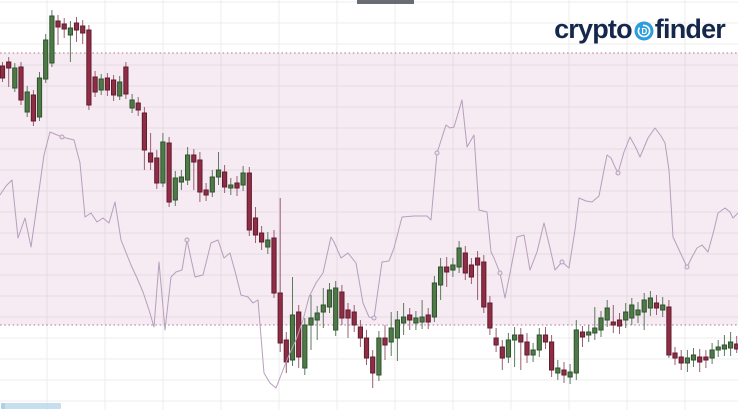  Describe the element at coordinates (593, 29) in the screenshot. I see `brand-word-crypto: crypto` at that location.